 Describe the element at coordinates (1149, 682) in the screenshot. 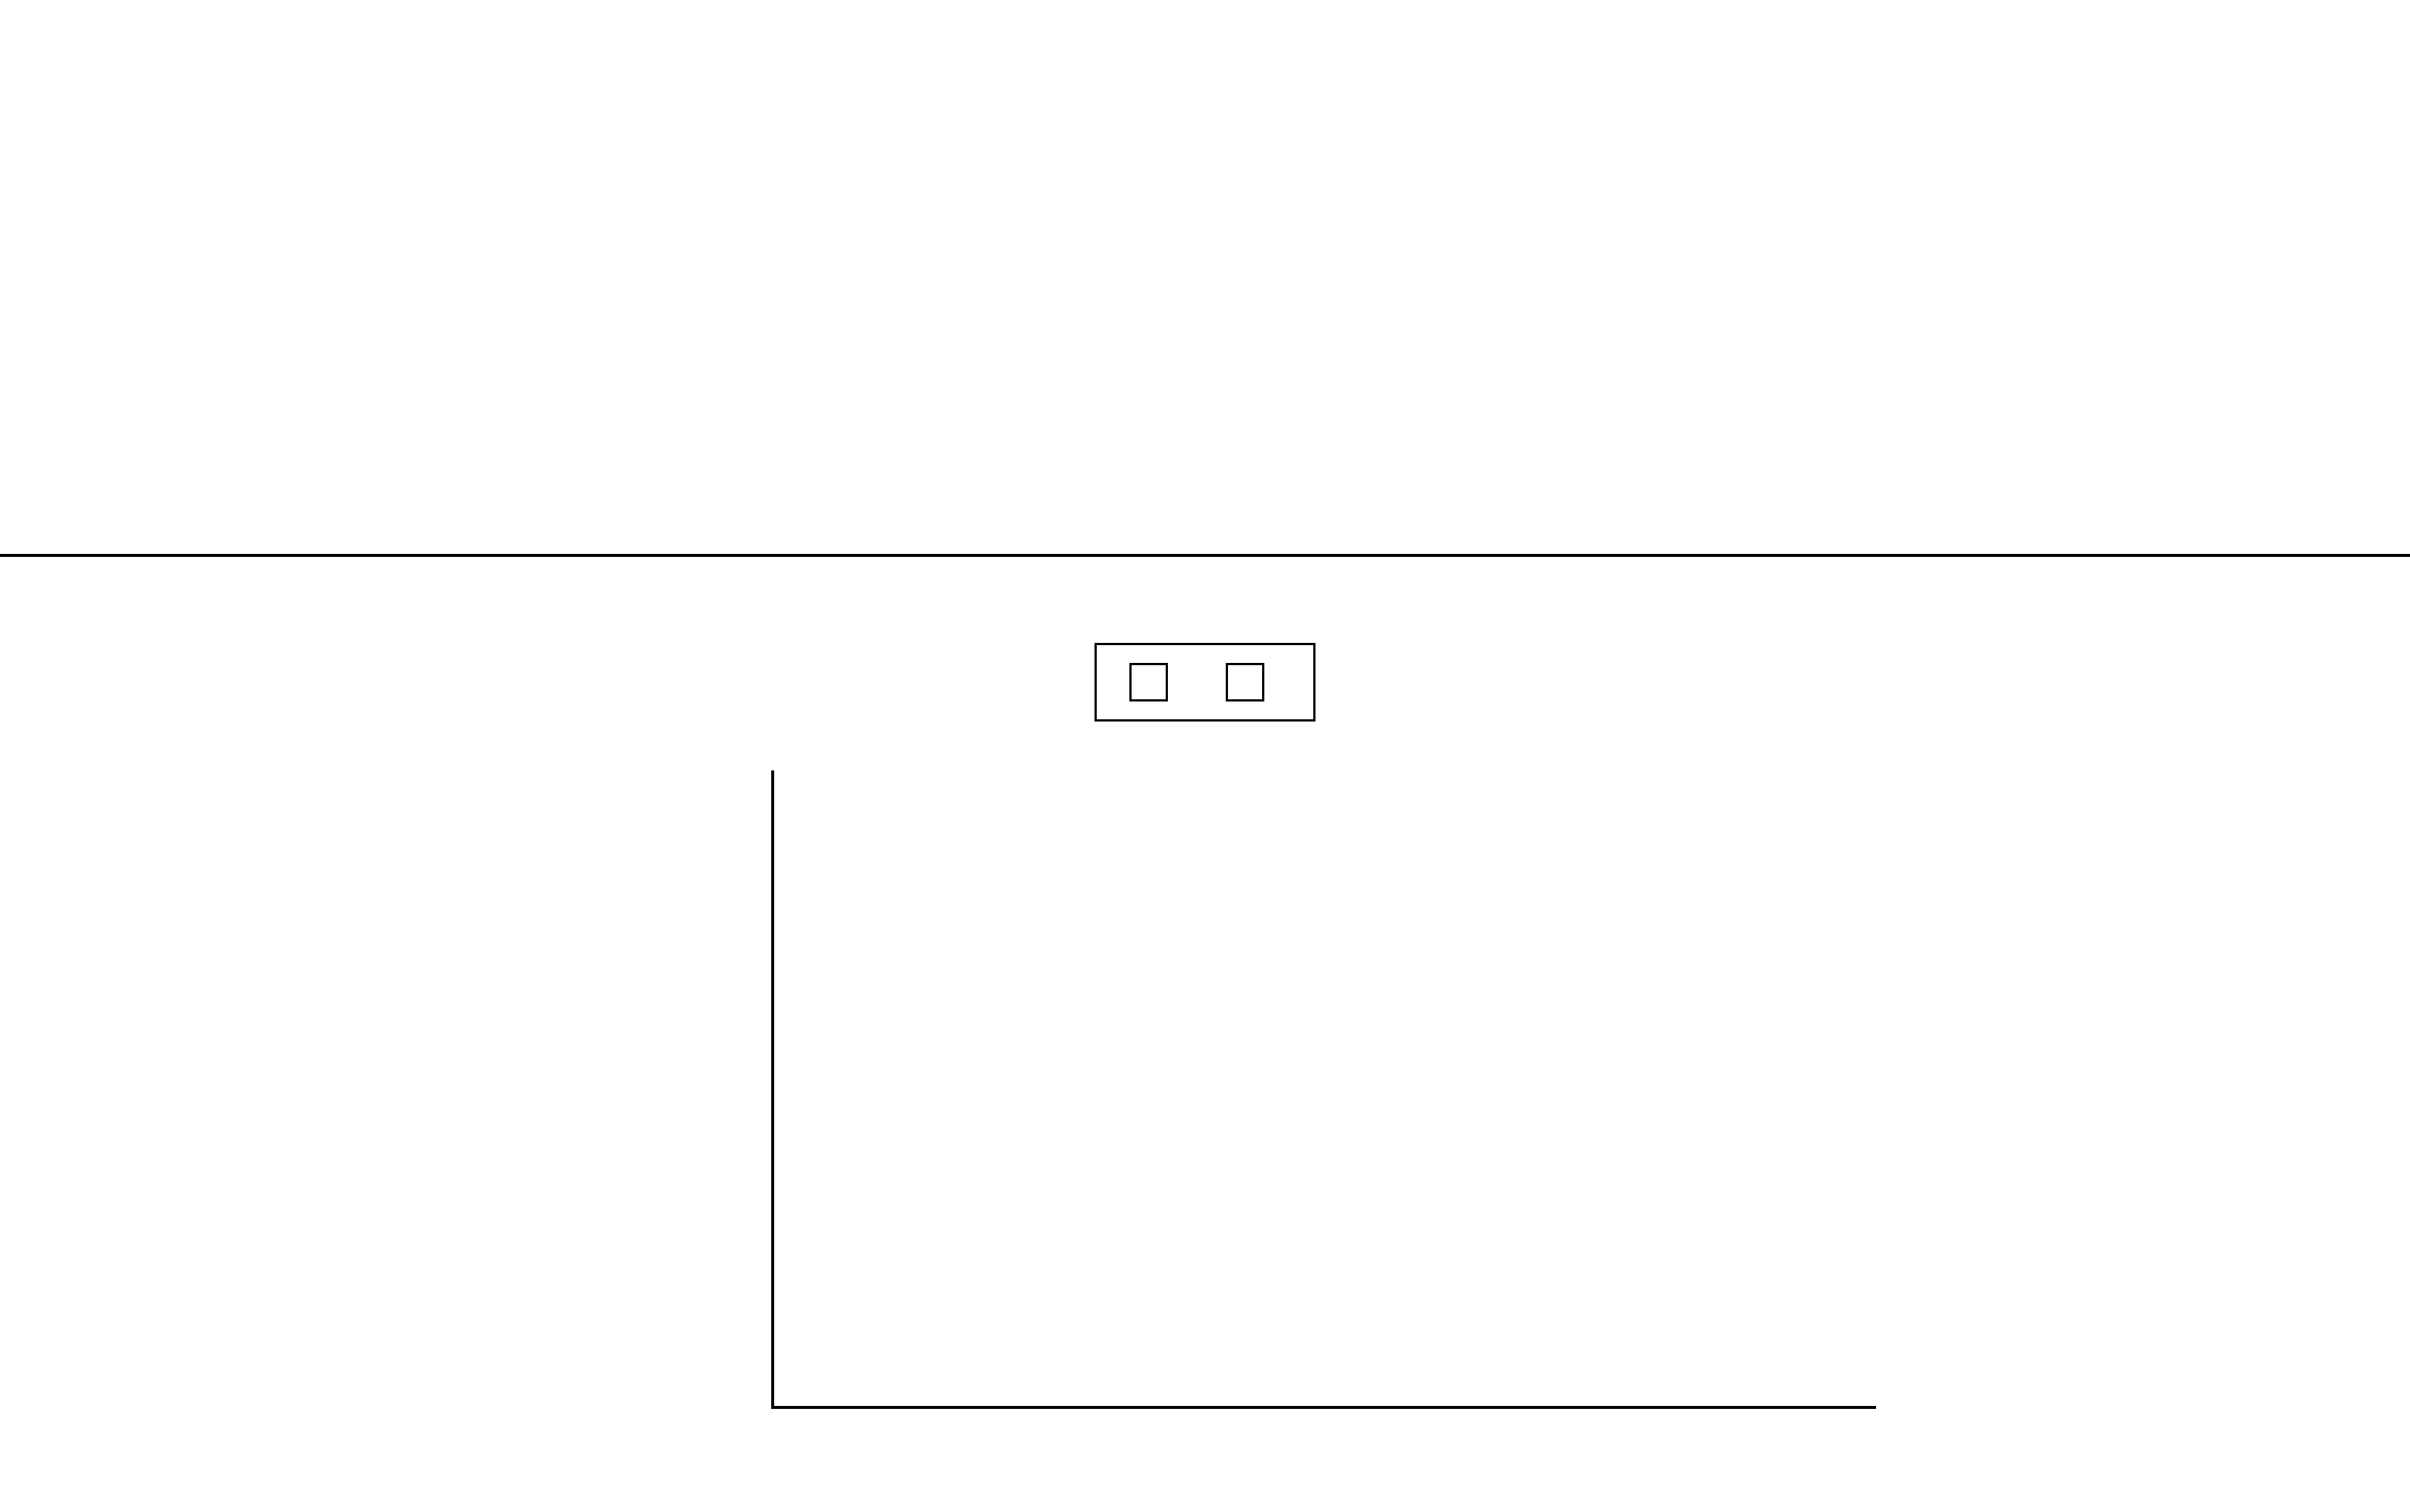

I see `legend-swatch-aortica` at that location.